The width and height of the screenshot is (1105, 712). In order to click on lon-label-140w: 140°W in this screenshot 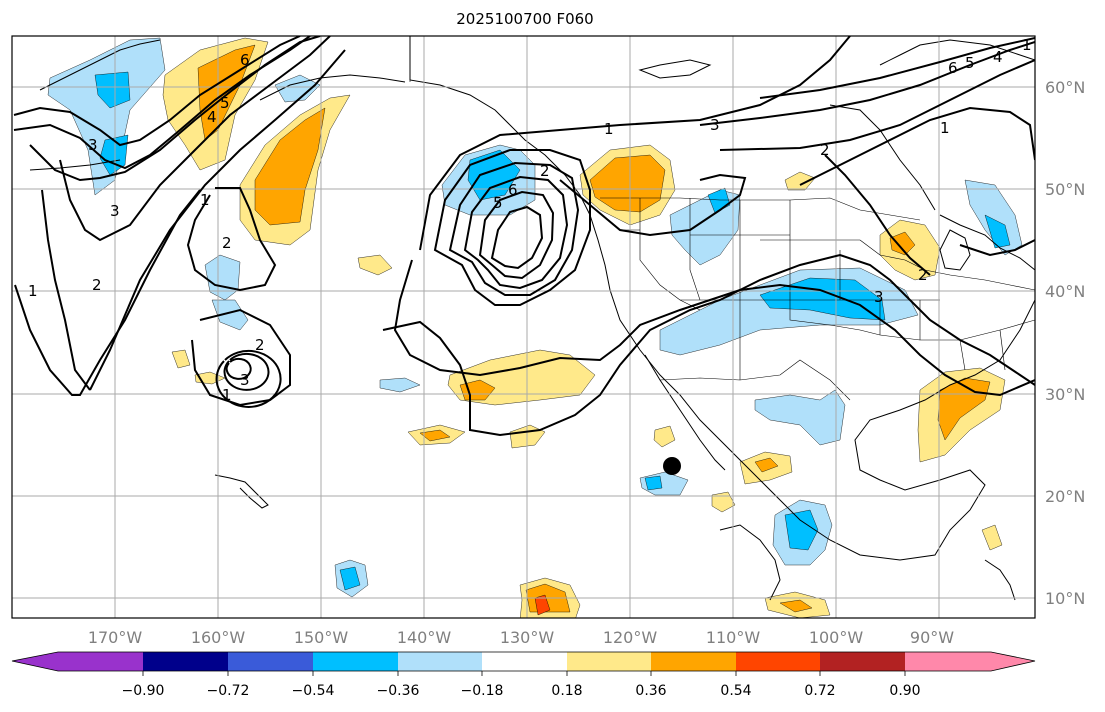, I will do `click(424, 637)`.